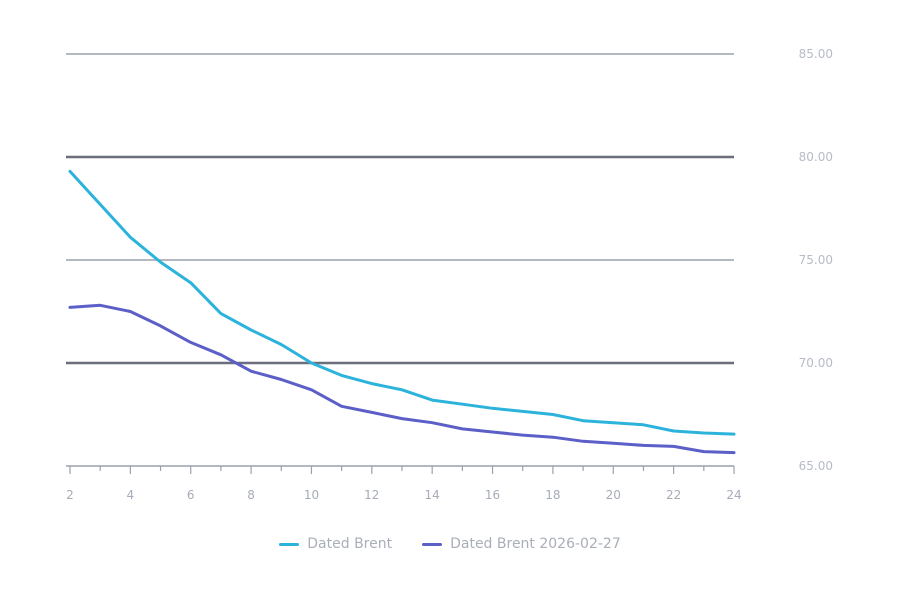  Describe the element at coordinates (816, 157) in the screenshot. I see `y-tick-label-3: 80.00` at that location.